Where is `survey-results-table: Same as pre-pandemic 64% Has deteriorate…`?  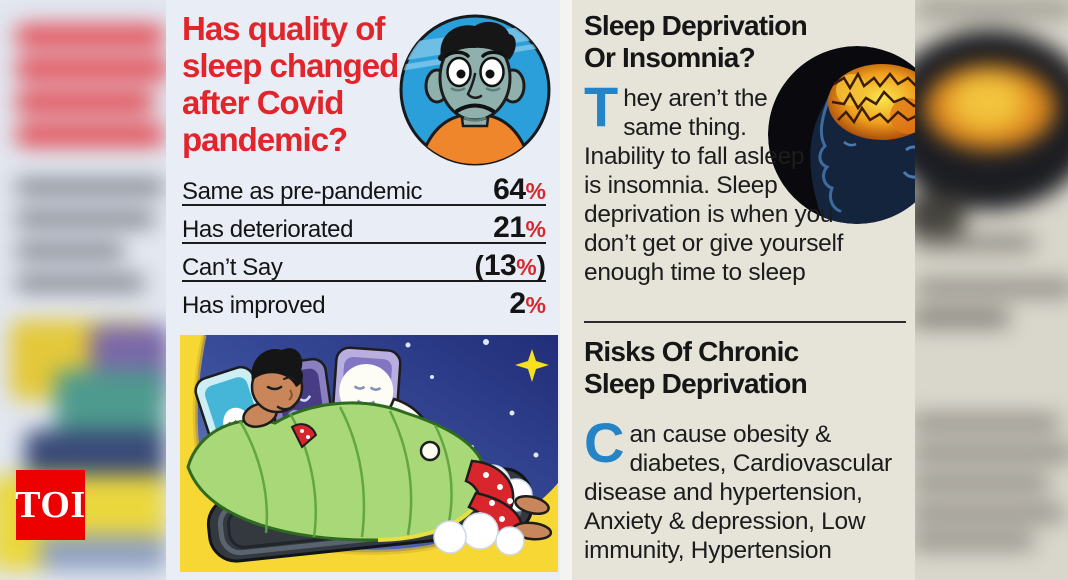 survey-results-table: Same as pre-pandemic 64% Has deteriorate… is located at coordinates (364, 244).